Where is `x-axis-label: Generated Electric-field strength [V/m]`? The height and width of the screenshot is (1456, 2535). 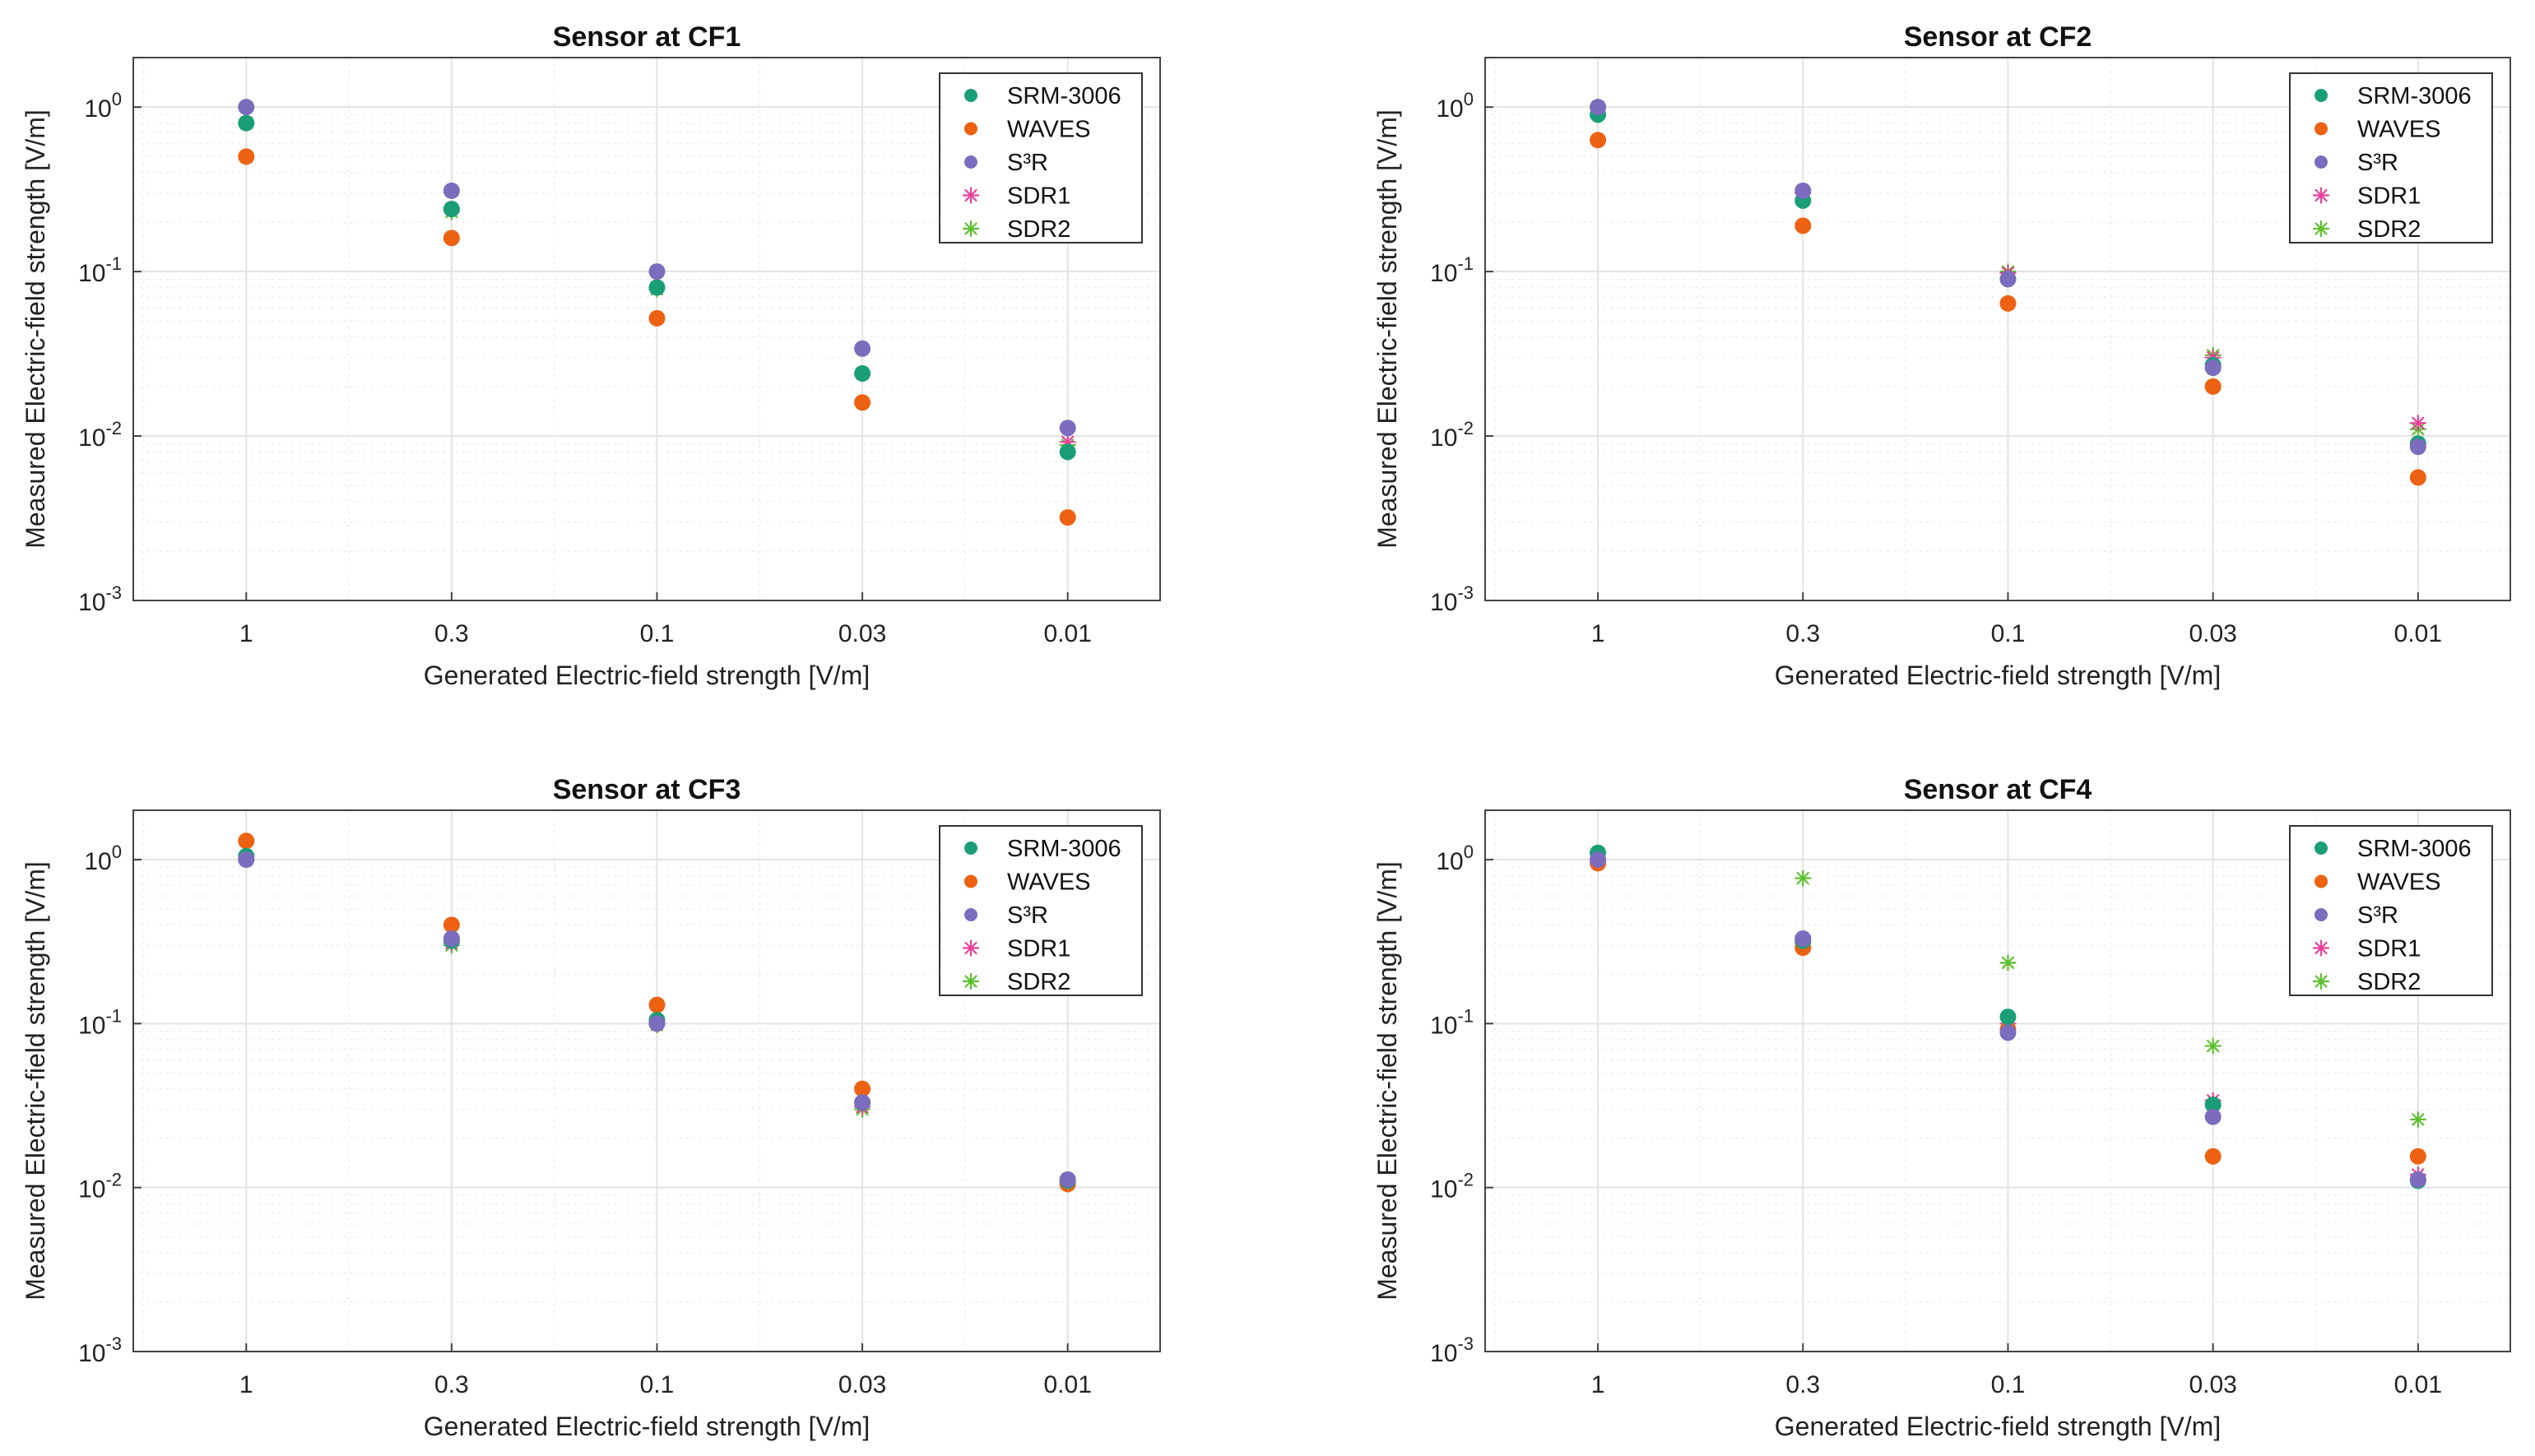 x-axis-label: Generated Electric-field strength [V/m] is located at coordinates (1998, 1426).